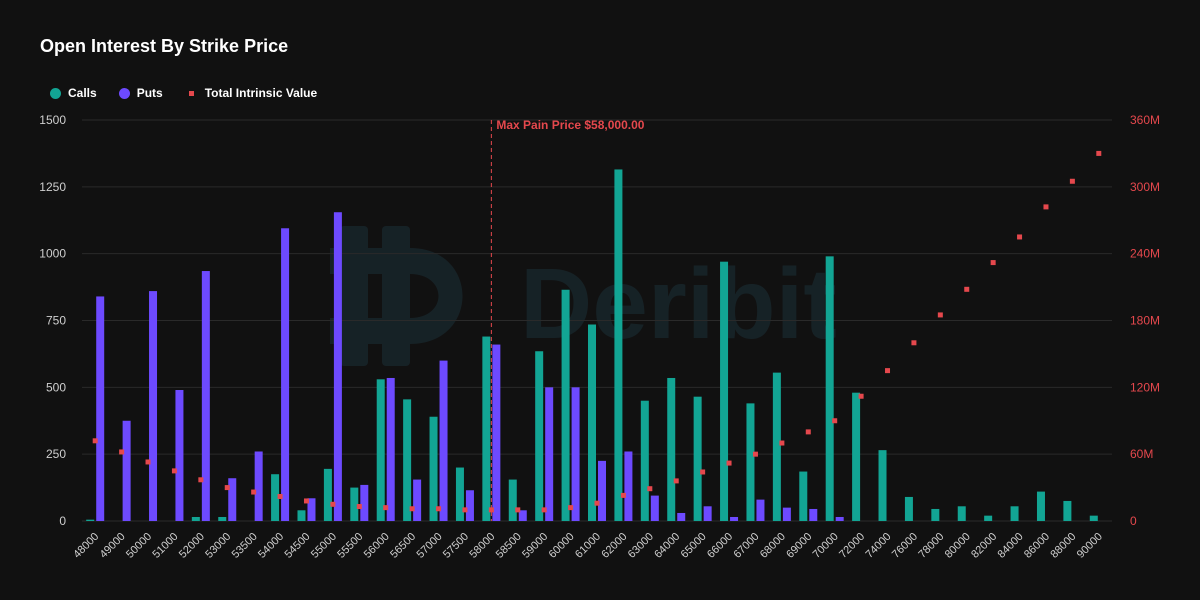 The width and height of the screenshot is (1200, 600). What do you see at coordinates (149, 93) in the screenshot?
I see `legend-label-puts: Puts` at bounding box center [149, 93].